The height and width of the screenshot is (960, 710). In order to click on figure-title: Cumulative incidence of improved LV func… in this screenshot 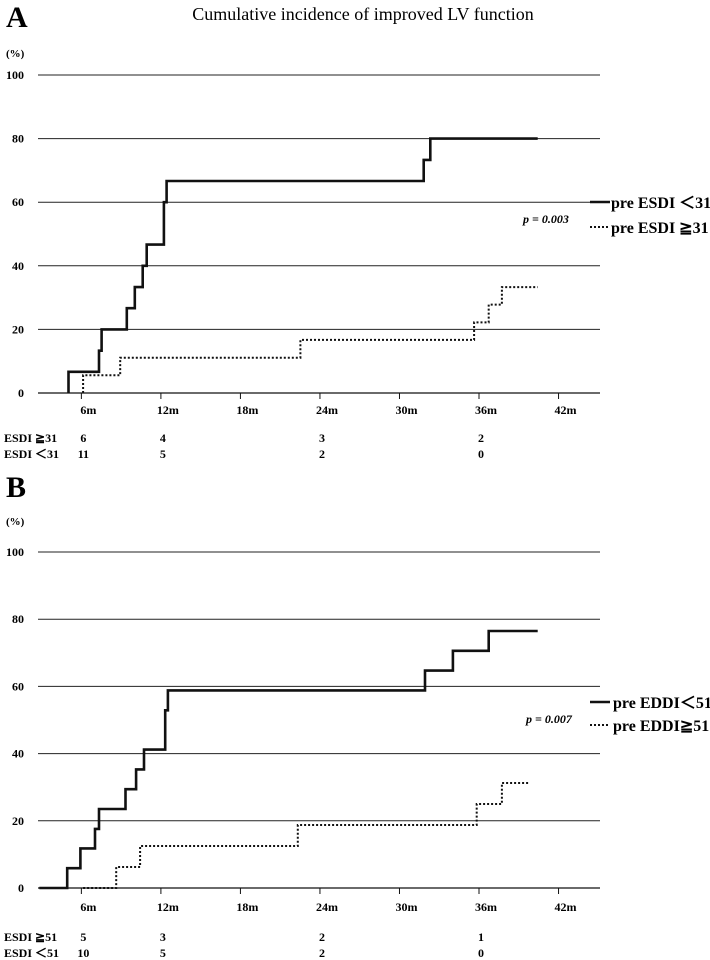, I will do `click(362, 14)`.